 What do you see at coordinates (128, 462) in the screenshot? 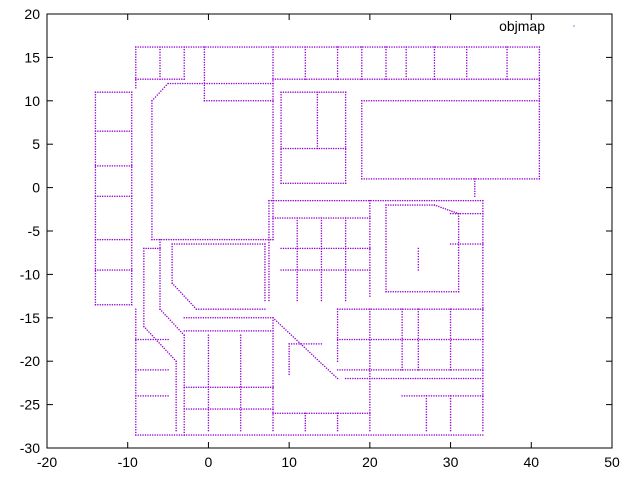
I see `x-tick-label: -10` at bounding box center [128, 462].